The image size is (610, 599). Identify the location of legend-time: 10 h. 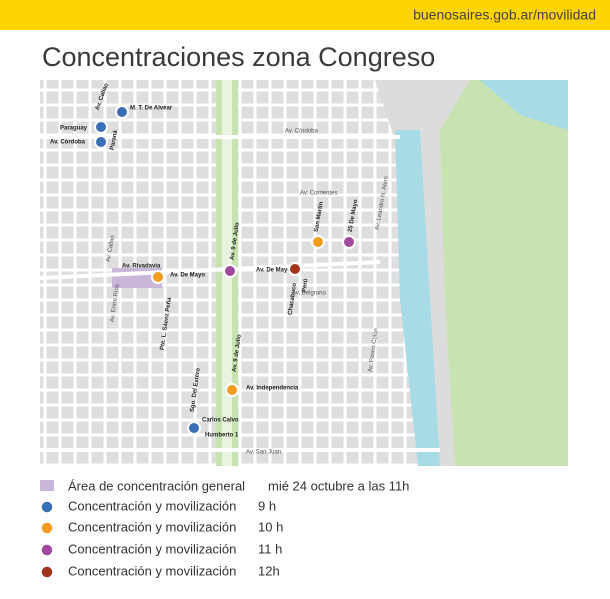
(270, 526).